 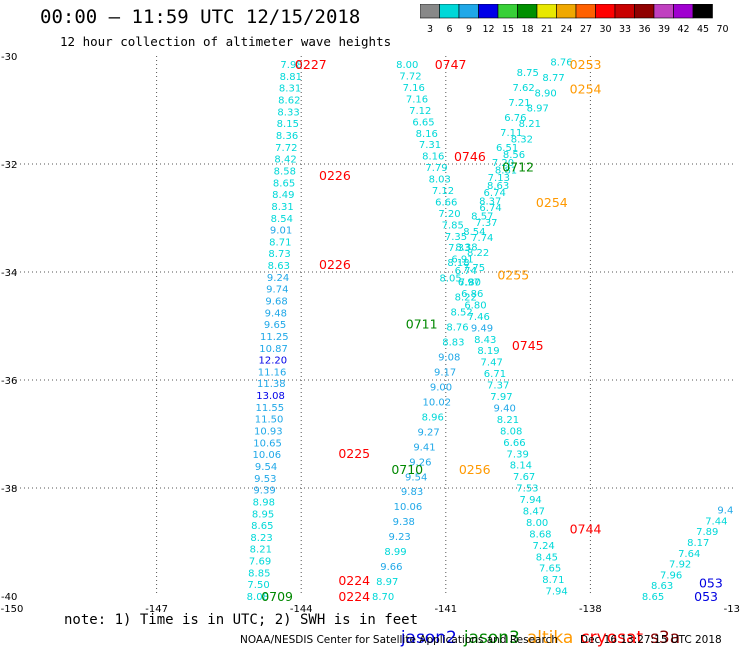 What do you see at coordinates (683, 29) in the screenshot?
I see `color-scale-label: 42` at bounding box center [683, 29].